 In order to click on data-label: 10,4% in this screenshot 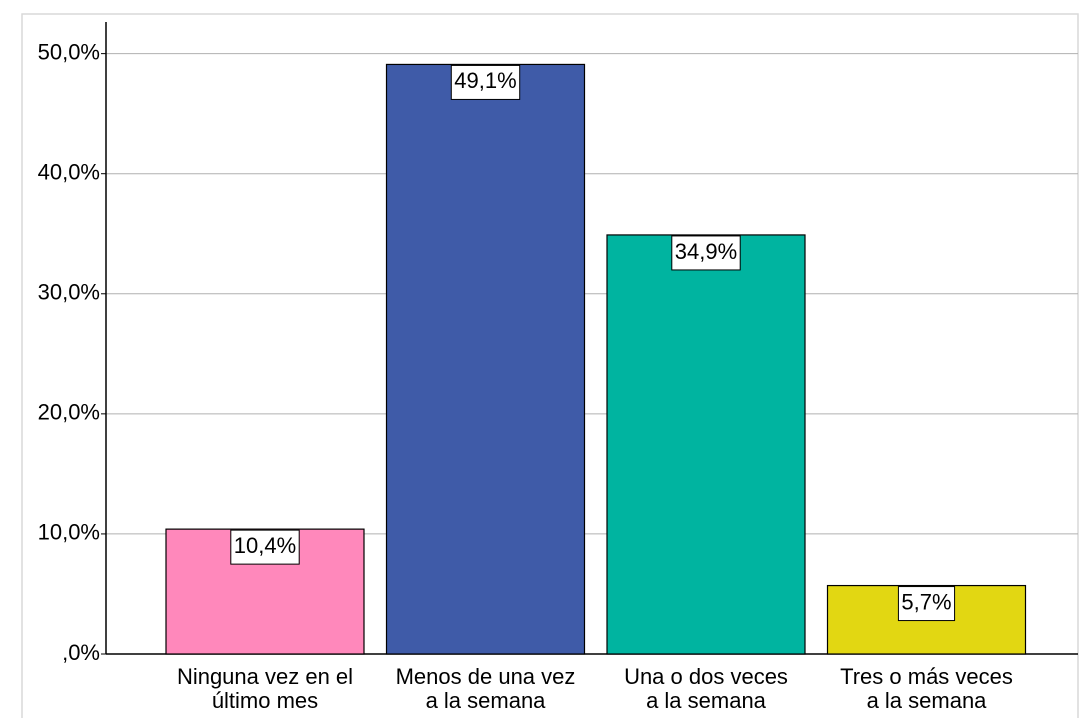, I will do `click(265, 545)`.